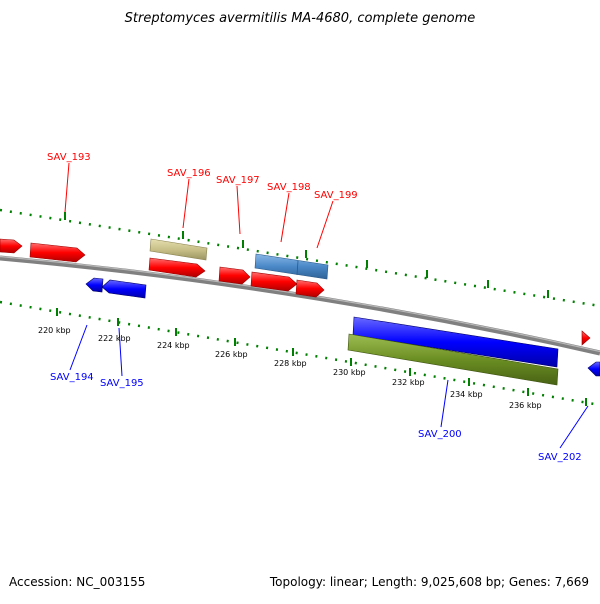 The width and height of the screenshot is (600, 604). What do you see at coordinates (408, 382) in the screenshot?
I see `scale-tick-label: 232 kbp` at bounding box center [408, 382].